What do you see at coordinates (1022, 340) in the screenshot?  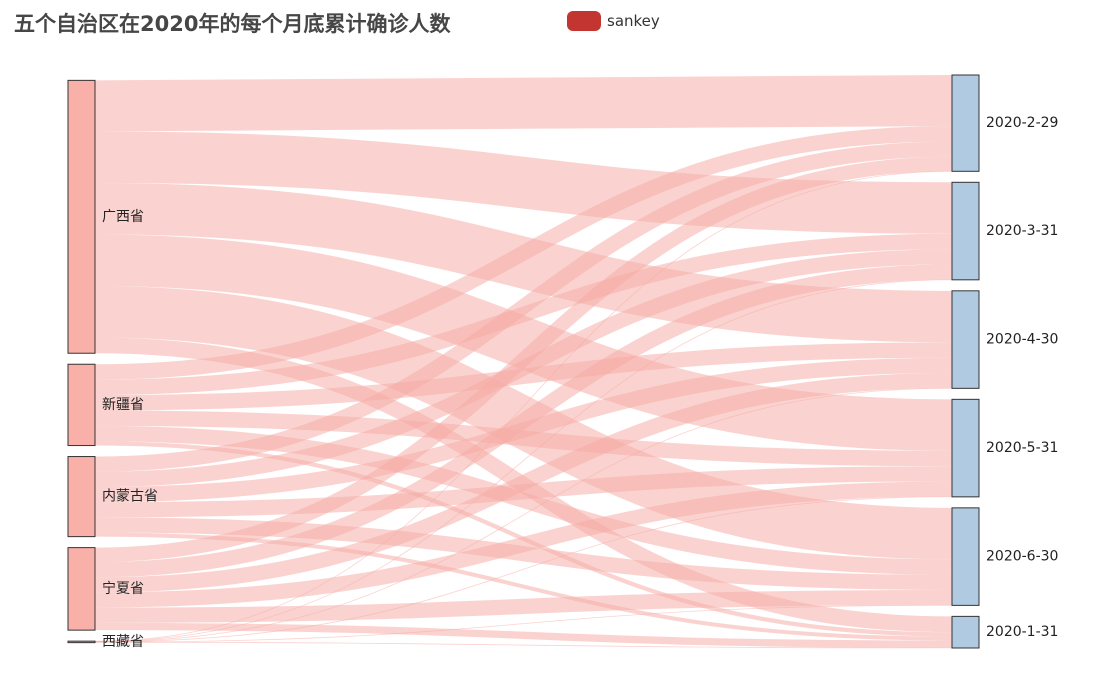 I see `sankey-node-label: 2020-4-30` at bounding box center [1022, 340].